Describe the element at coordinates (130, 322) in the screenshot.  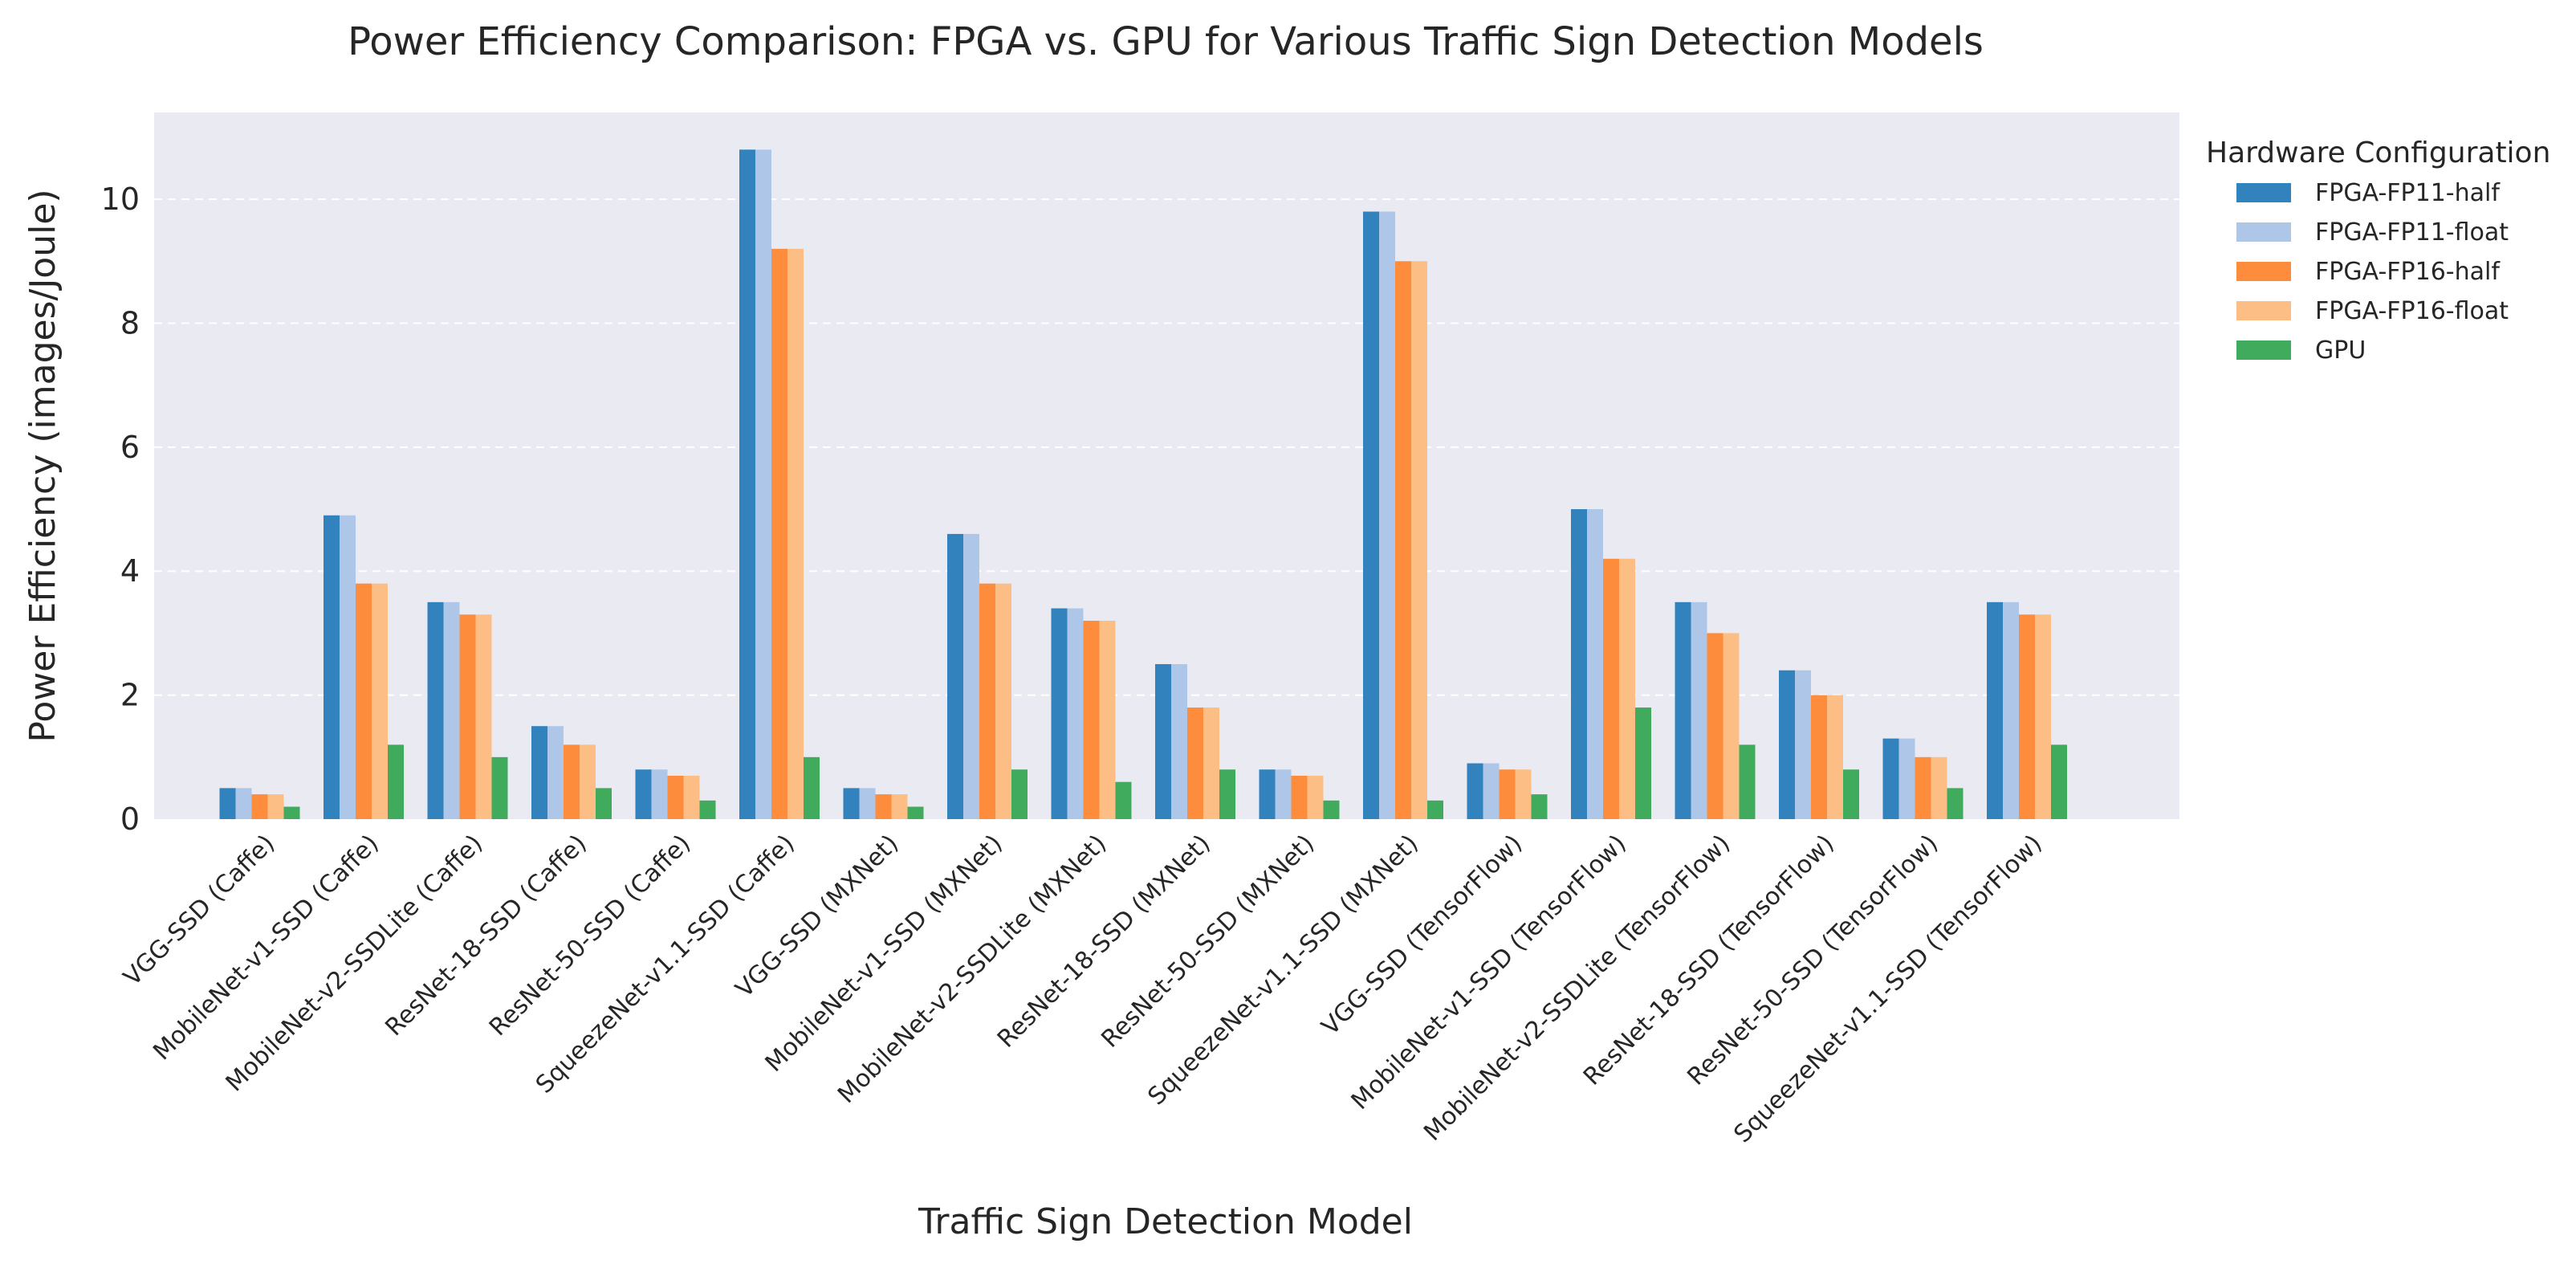
I see `y-tick-label: 8` at that location.